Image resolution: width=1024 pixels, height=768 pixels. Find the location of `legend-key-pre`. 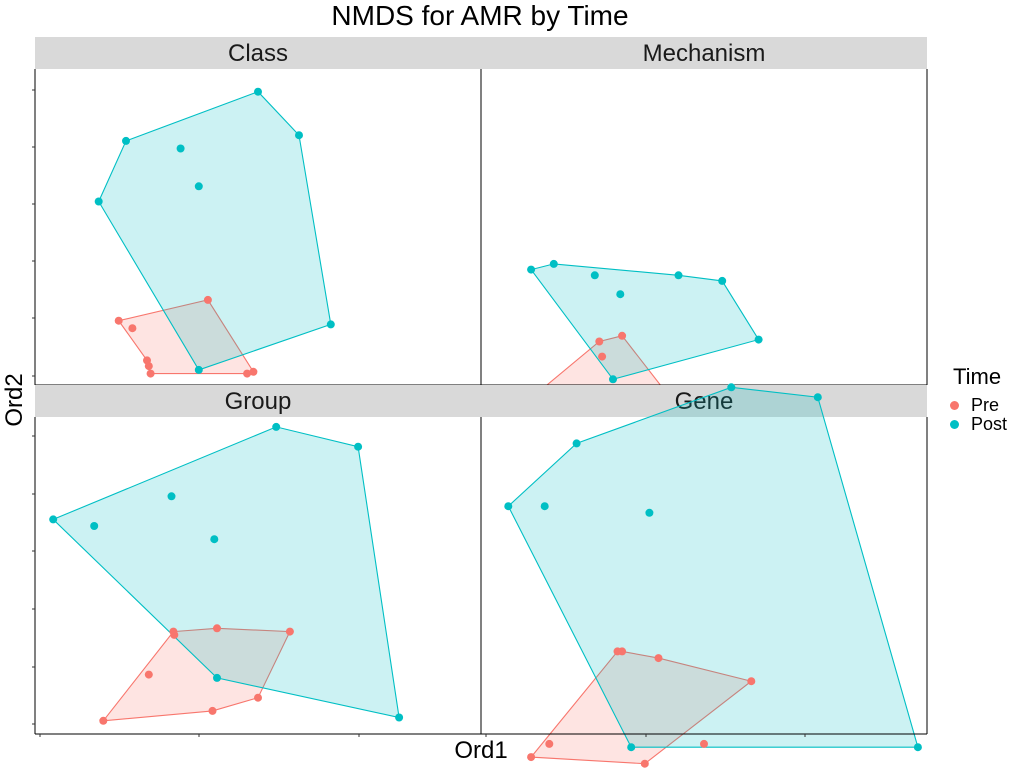

legend-key-pre is located at coordinates (954, 406).